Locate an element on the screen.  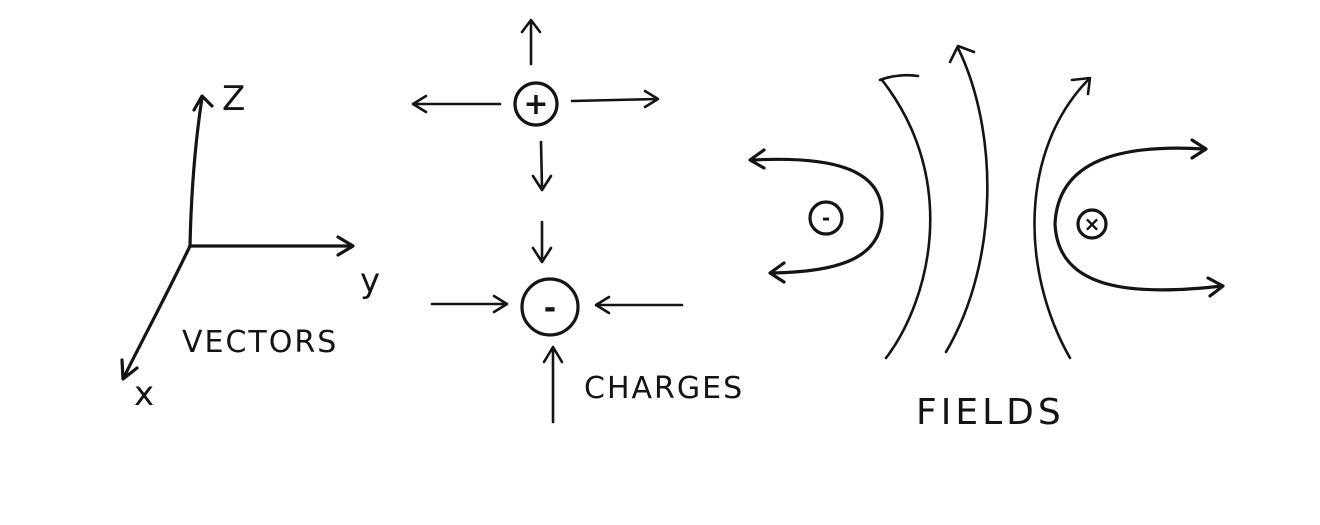
z-axis-line is located at coordinates (196, 172).